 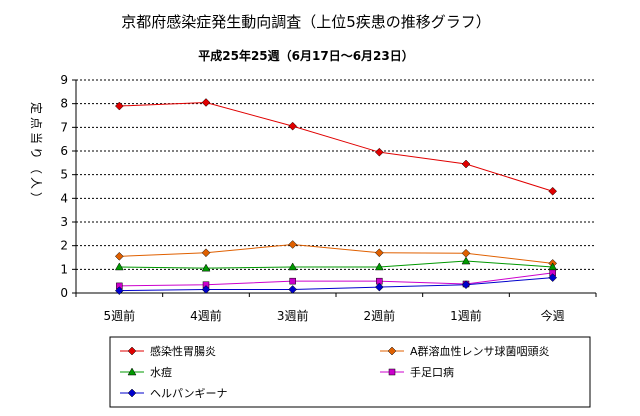 I want to click on x-tick-label: 2週前, so click(x=380, y=315).